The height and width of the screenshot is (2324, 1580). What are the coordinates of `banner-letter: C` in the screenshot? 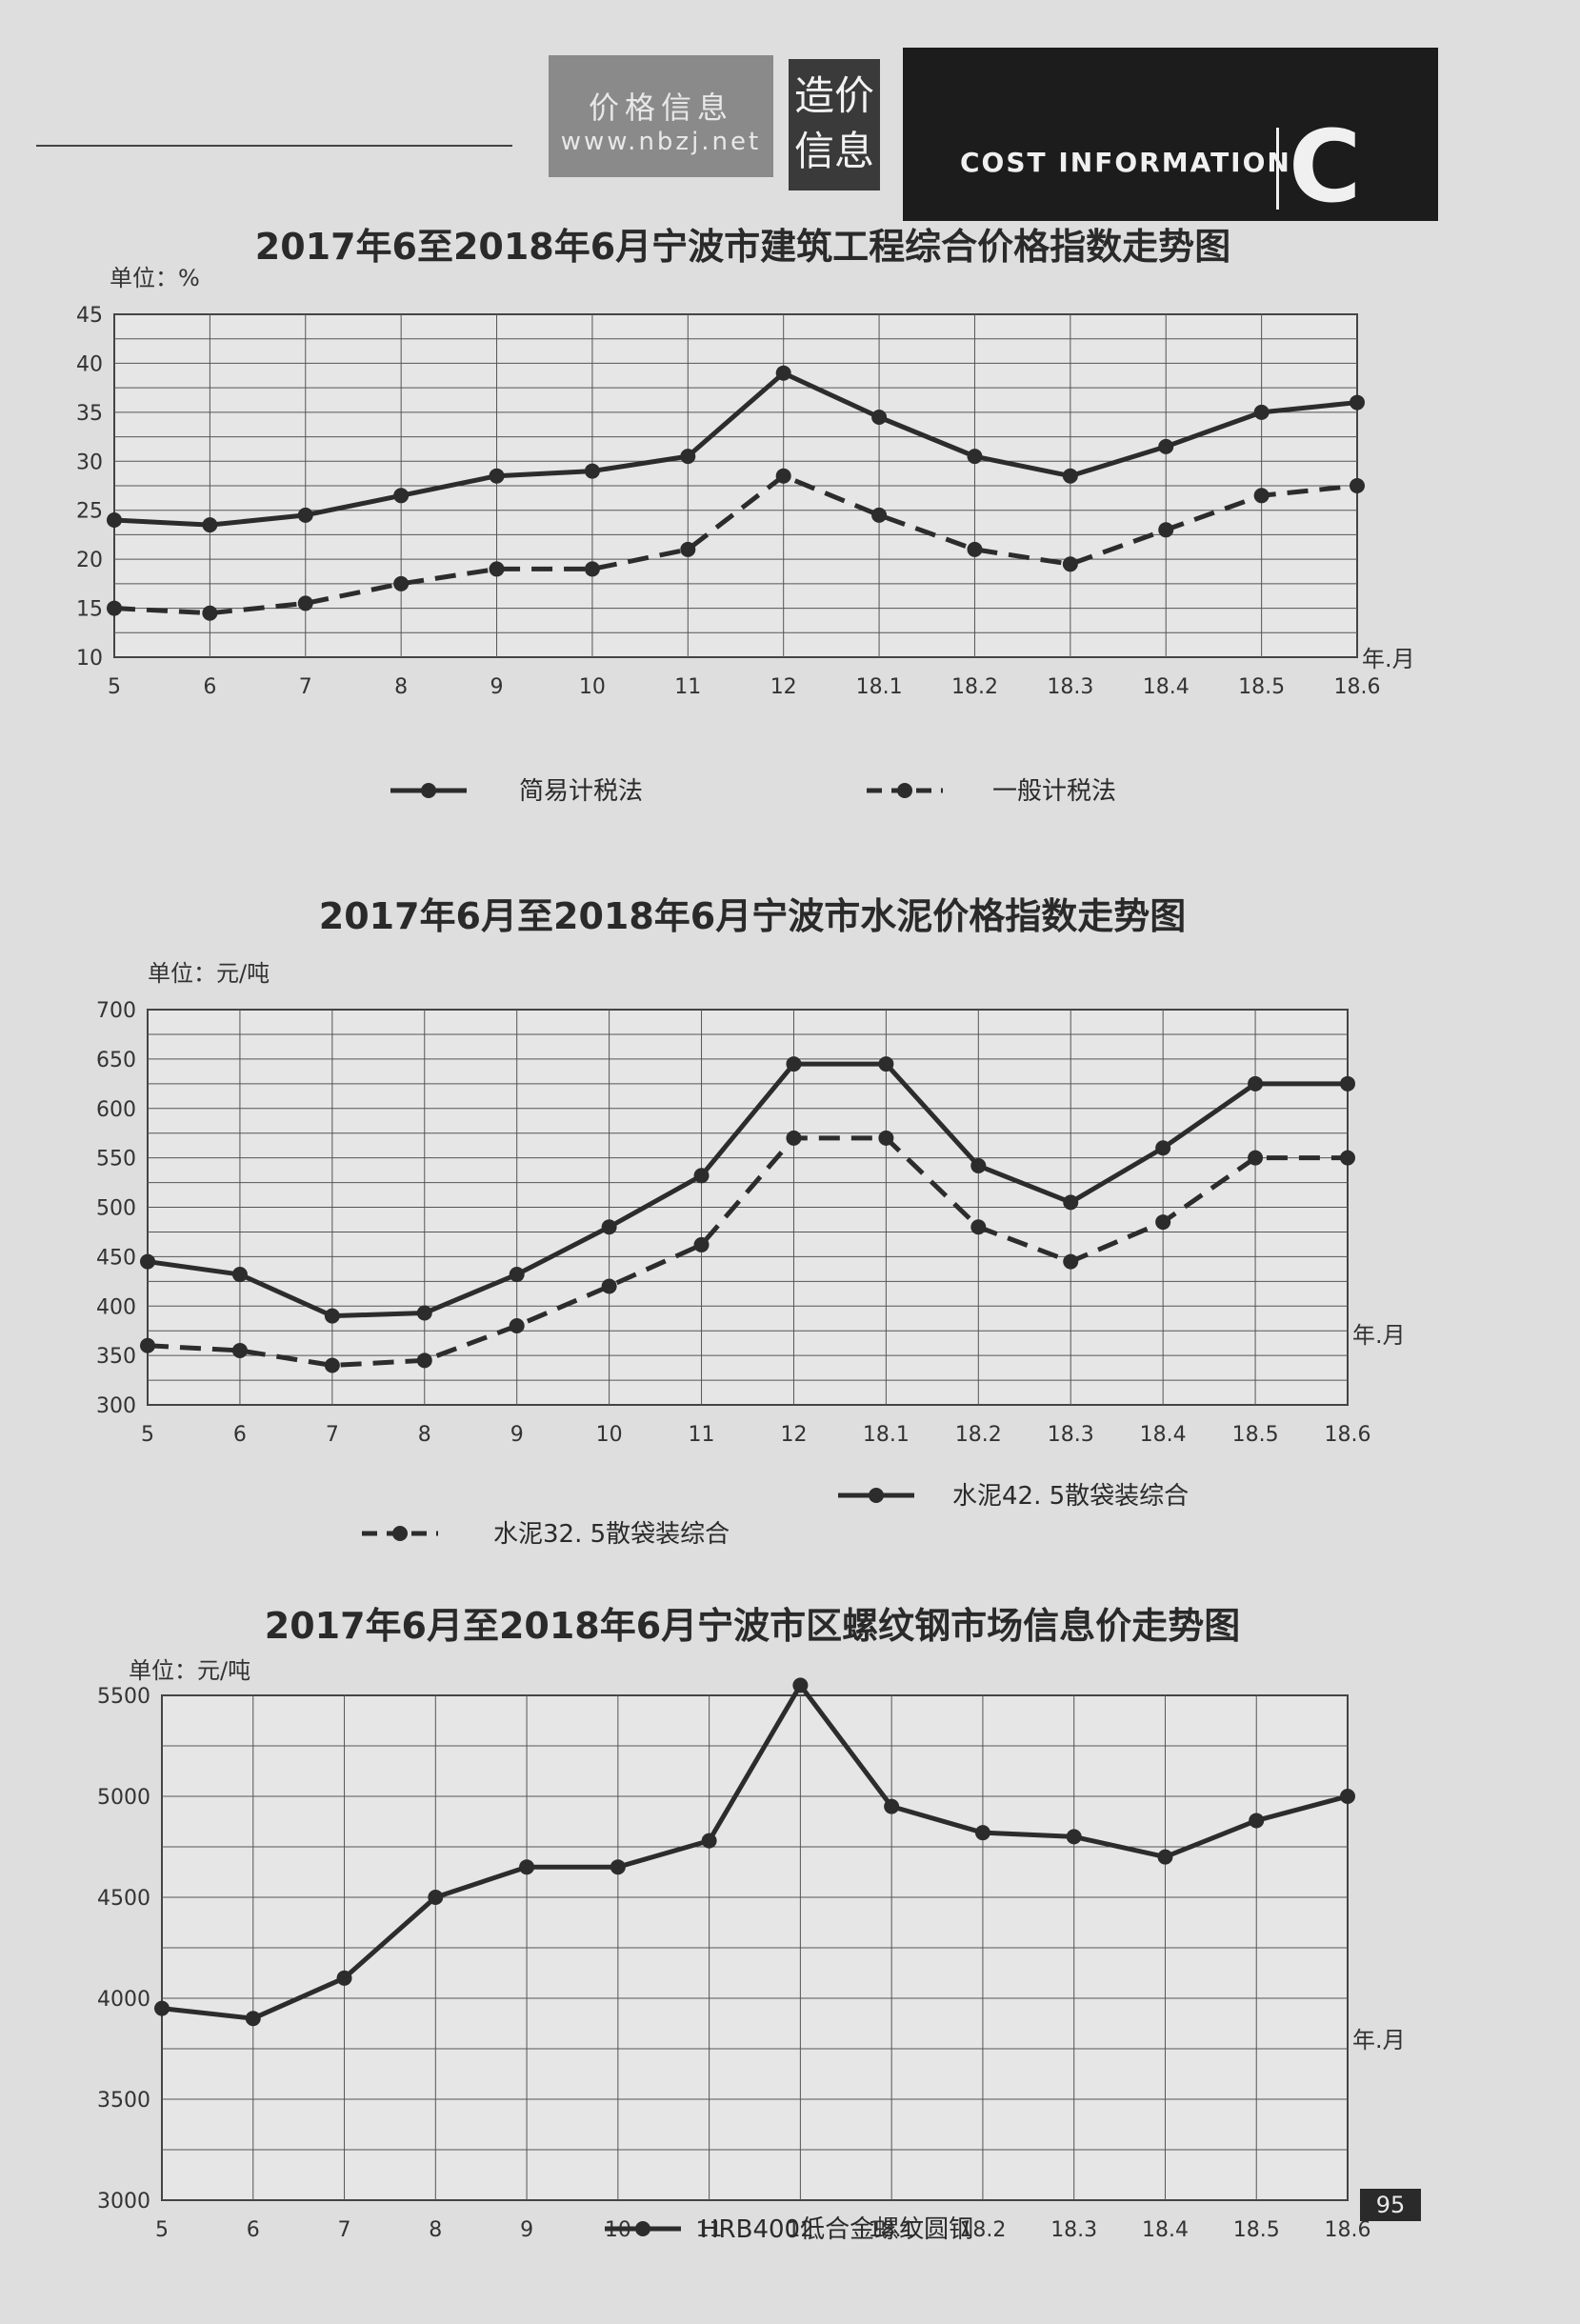 It's located at (1325, 167).